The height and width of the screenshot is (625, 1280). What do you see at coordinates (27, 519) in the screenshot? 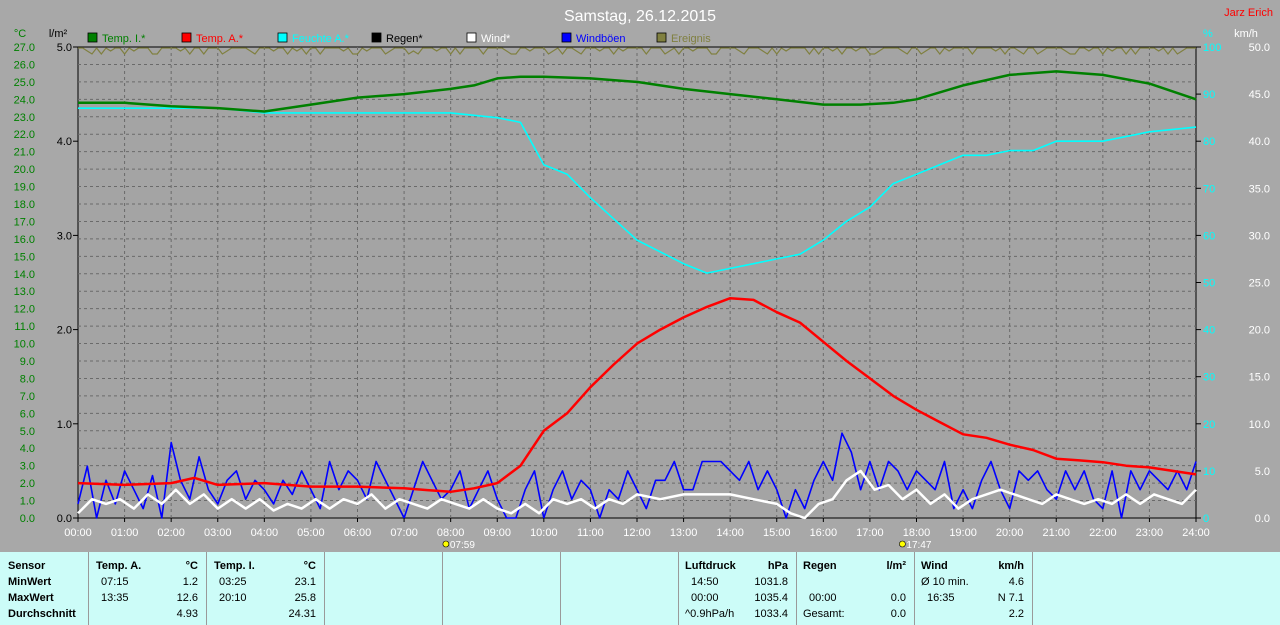
I see `temp-tick-label: 0.0` at bounding box center [27, 519].